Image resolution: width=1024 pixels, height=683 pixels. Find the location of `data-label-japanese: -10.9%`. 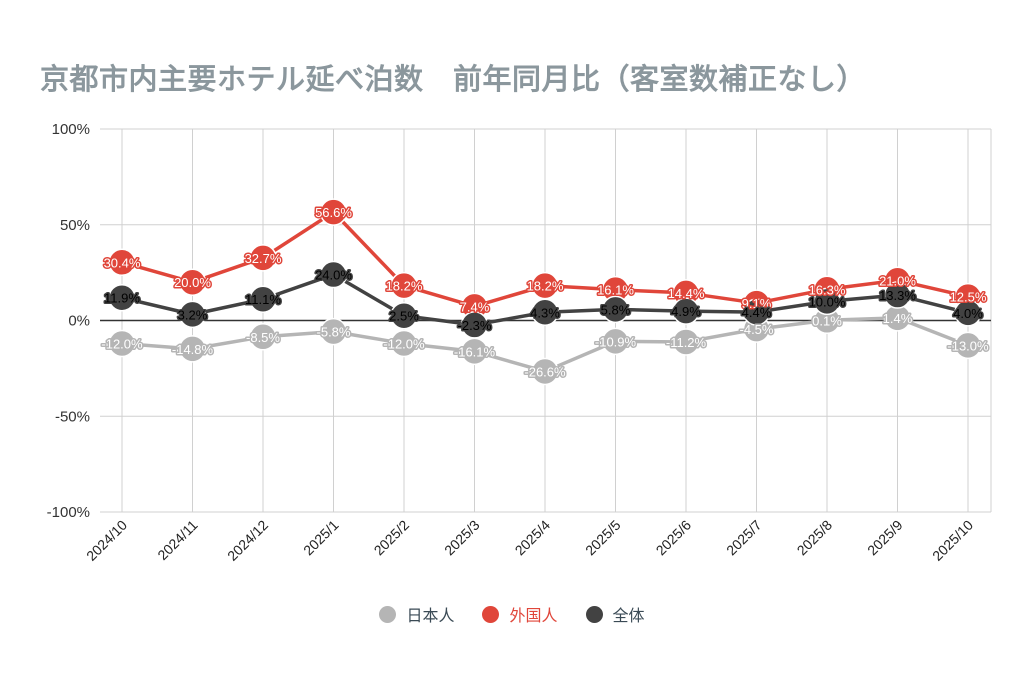

data-label-japanese: -10.9% is located at coordinates (616, 341).